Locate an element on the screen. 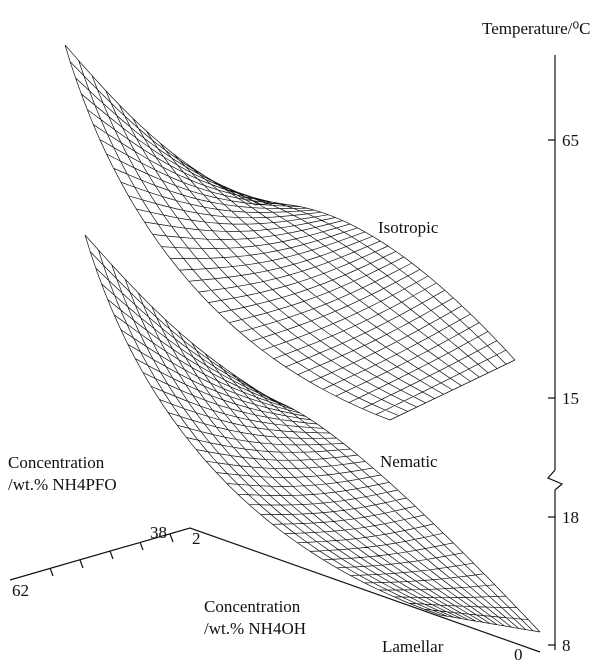 The height and width of the screenshot is (663, 599). tick: 18 is located at coordinates (570, 517).